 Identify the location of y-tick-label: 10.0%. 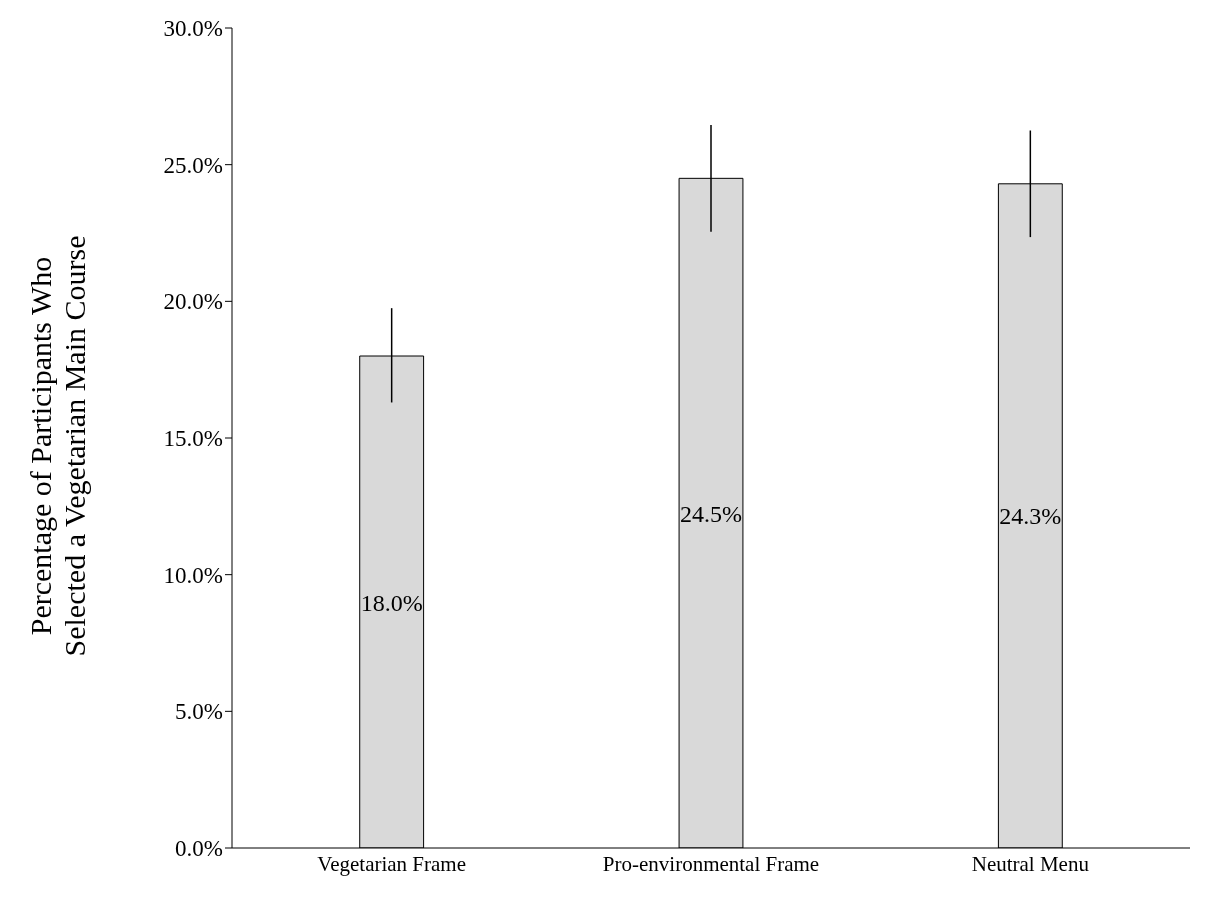
(193, 575).